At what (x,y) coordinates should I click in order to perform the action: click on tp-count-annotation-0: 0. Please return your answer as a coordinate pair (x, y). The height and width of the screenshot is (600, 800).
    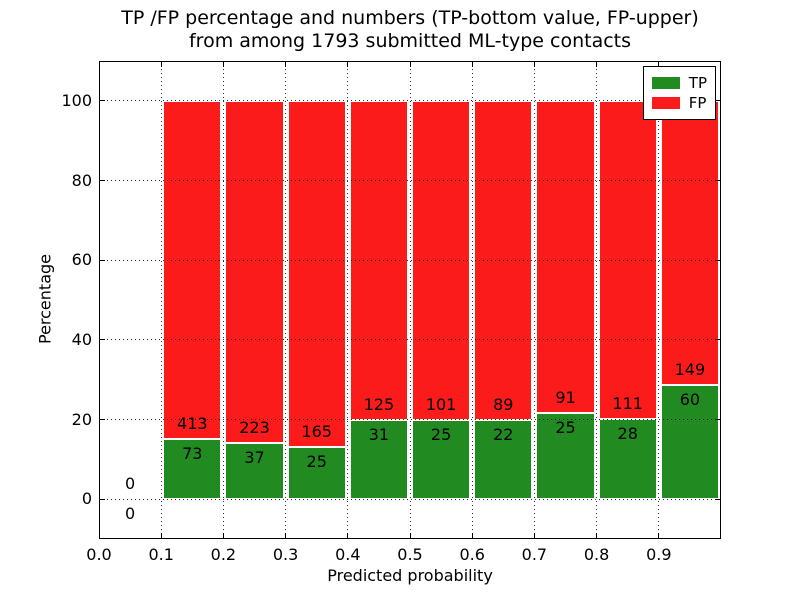
    Looking at the image, I should click on (130, 514).